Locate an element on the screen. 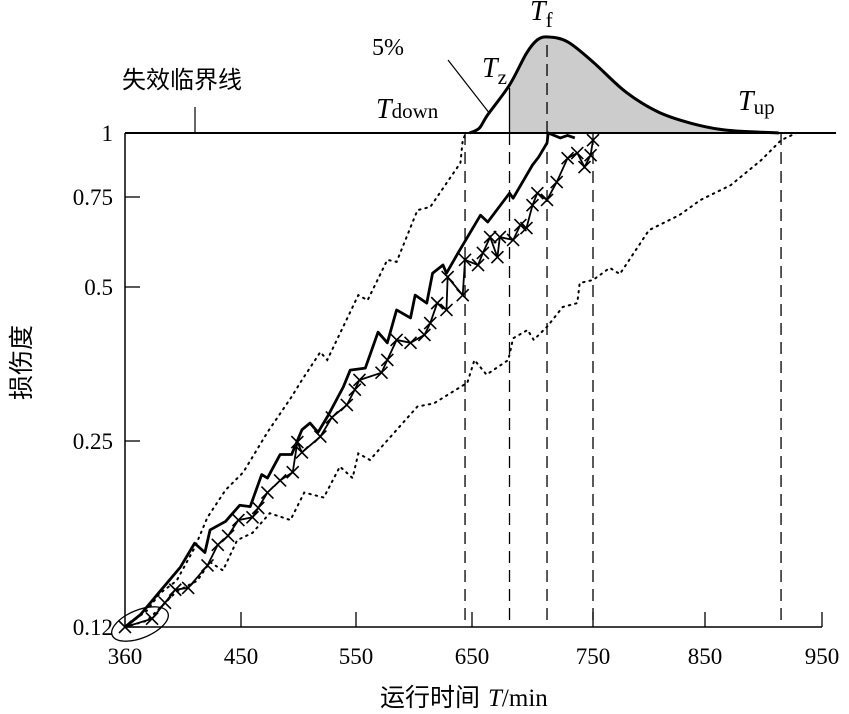 This screenshot has height=714, width=849. t-z-main: T is located at coordinates (491, 68).